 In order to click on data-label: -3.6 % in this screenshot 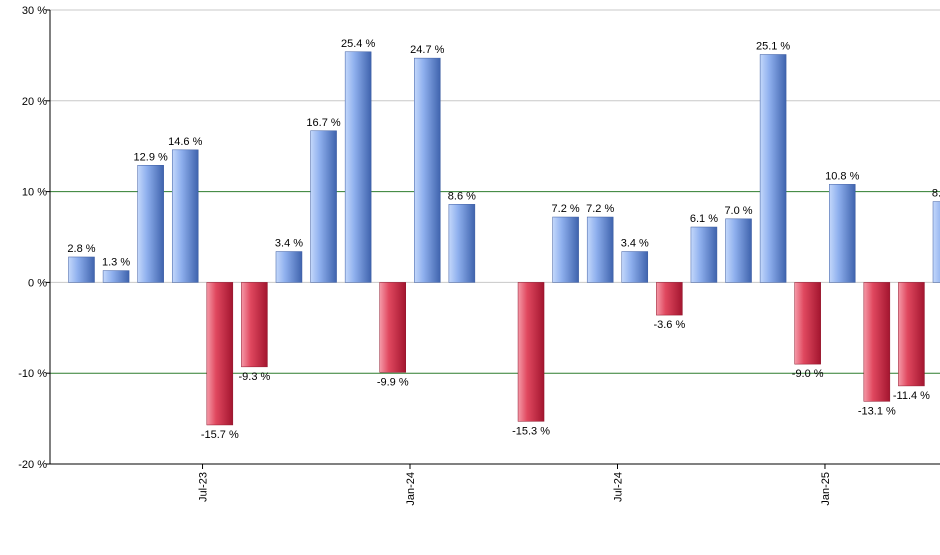, I will do `click(669, 325)`.